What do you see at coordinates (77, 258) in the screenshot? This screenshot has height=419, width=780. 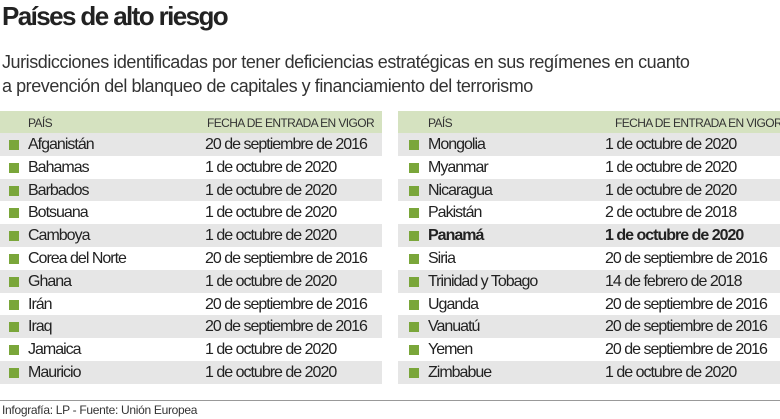 I see `country-cell: Corea del Norte` at bounding box center [77, 258].